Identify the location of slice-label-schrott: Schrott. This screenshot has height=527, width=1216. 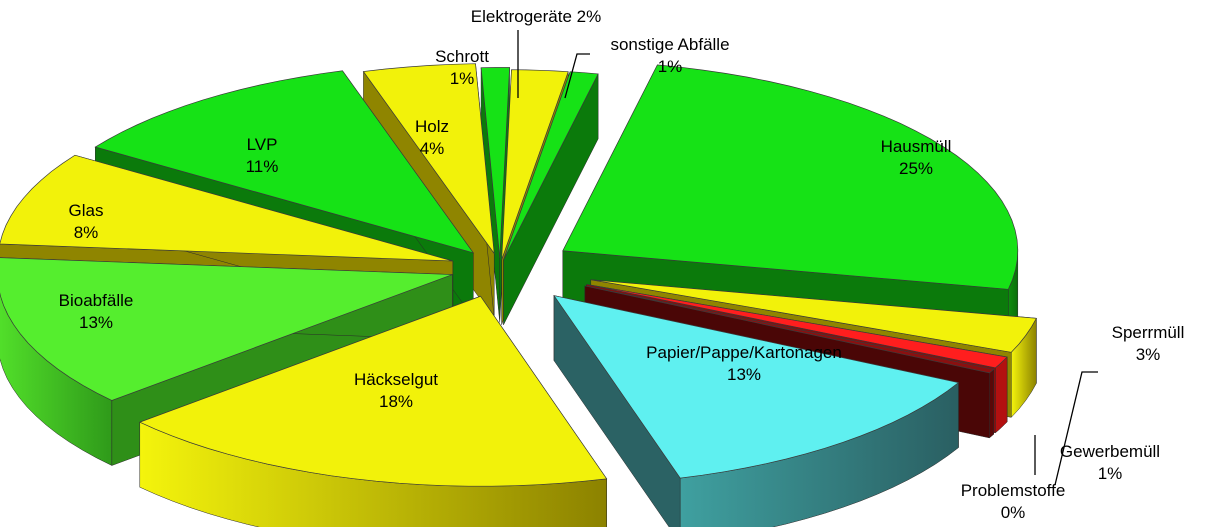
(462, 56).